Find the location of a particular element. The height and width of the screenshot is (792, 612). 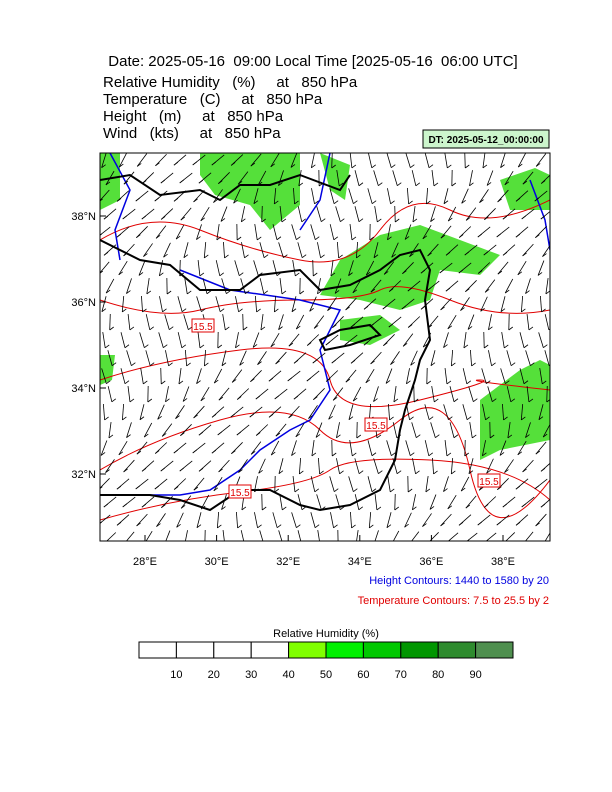

header-line: Temperature (C) at 850 hPa is located at coordinates (213, 99).